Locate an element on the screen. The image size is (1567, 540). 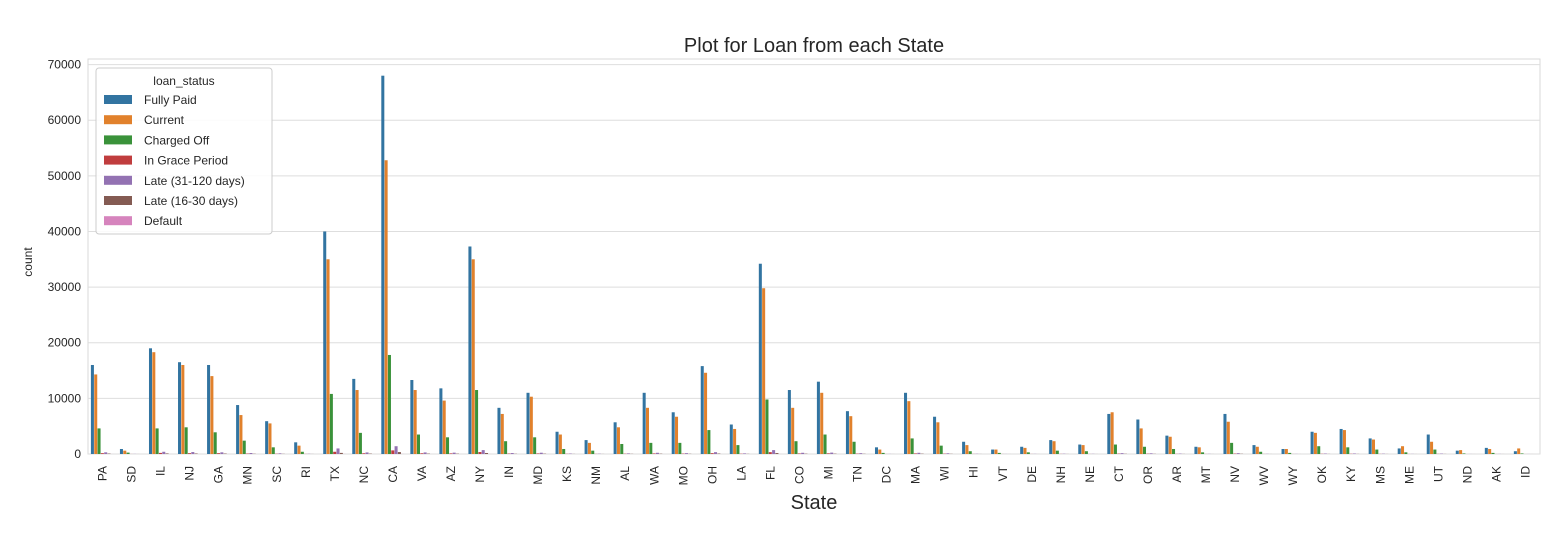
x-tick-label: MI is located at coordinates (829, 472).